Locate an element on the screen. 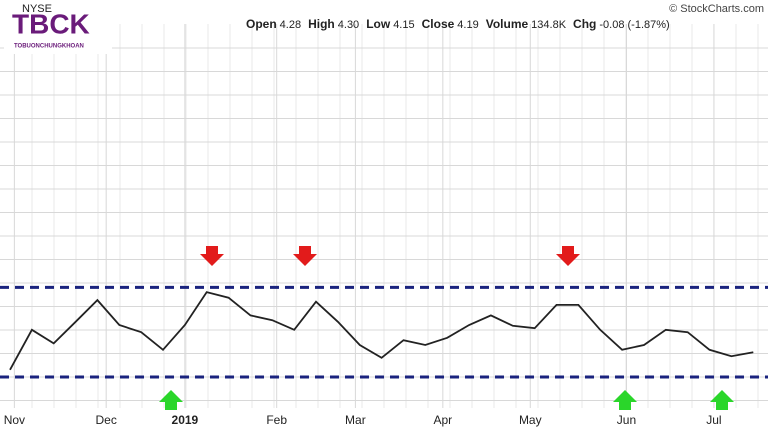 This screenshot has height=432, width=768. x-tick-label: Feb is located at coordinates (276, 420).